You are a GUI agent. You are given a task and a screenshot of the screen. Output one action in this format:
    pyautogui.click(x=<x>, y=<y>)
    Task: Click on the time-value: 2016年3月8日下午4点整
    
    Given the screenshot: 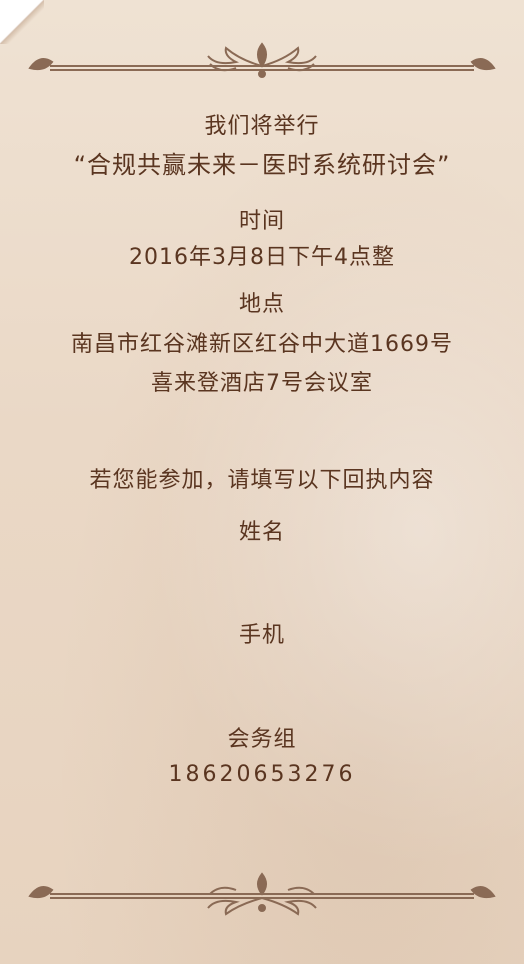 What is the action you would take?
    pyautogui.click(x=262, y=257)
    